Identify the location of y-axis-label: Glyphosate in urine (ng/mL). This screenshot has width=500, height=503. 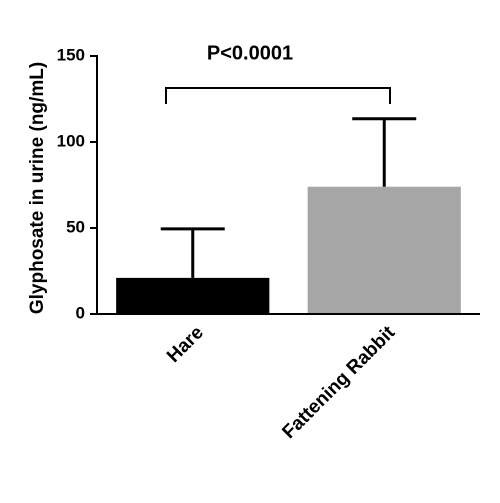
(37, 188).